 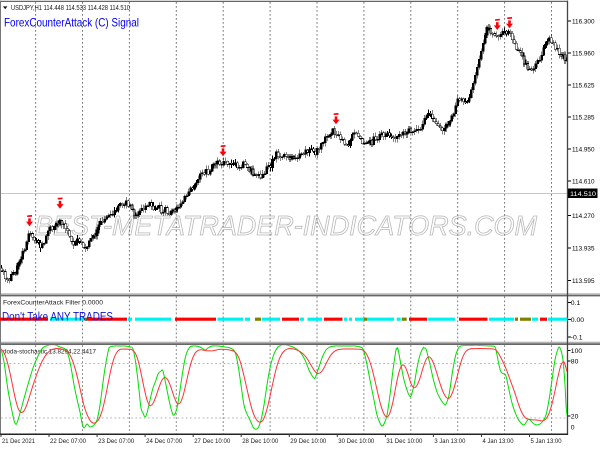 I want to click on svg-text: -0.1, so click(x=577, y=337).